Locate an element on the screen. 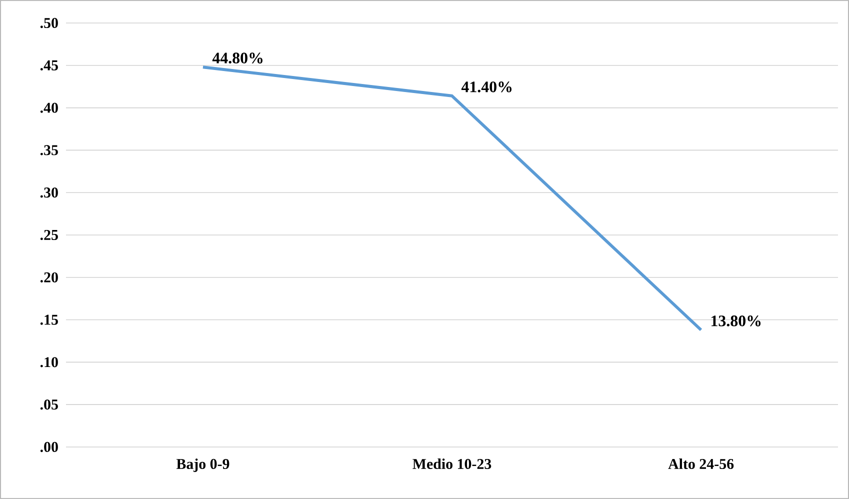 The height and width of the screenshot is (499, 849). y-tick-label: .20 is located at coordinates (49, 277).